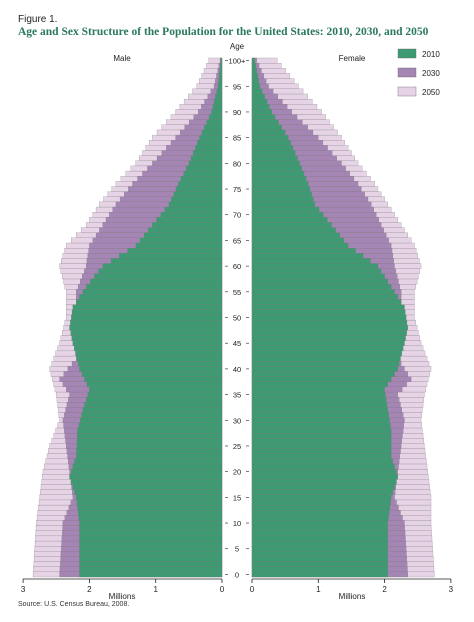  I want to click on age-tick-label: 30, so click(237, 420).